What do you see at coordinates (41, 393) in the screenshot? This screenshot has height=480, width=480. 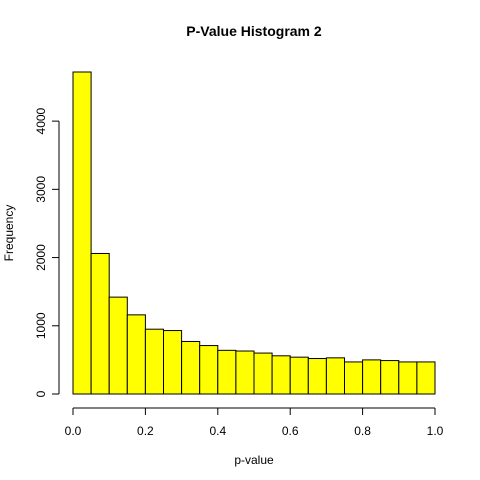 I see `y-tick-label: 0` at bounding box center [41, 393].